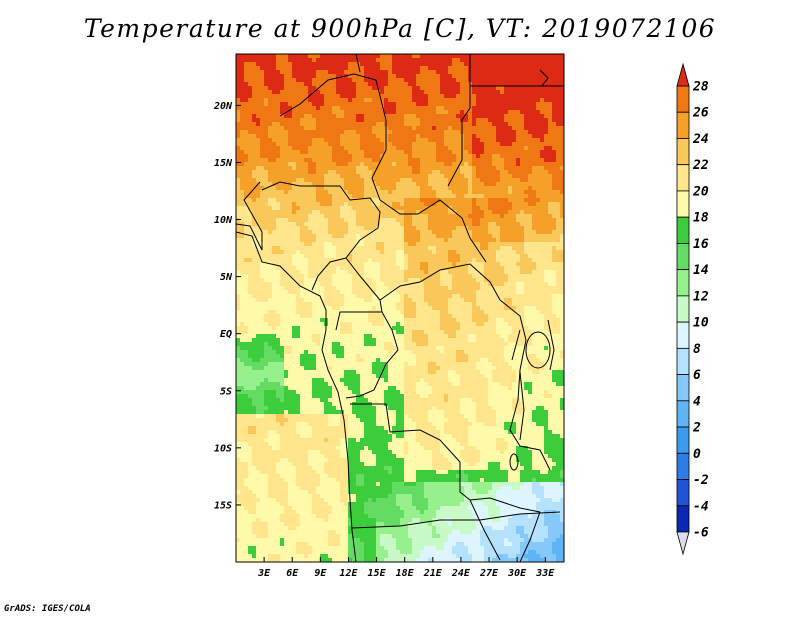  I want to click on colorbar-label: 12, so click(701, 296).